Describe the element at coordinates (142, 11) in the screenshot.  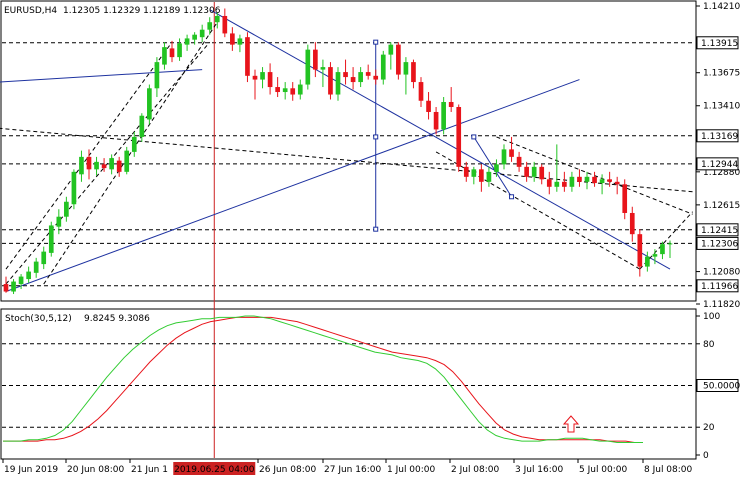
I see `ohlc-header: 1.12305 1.12329 1.12189 1.12306` at that location.